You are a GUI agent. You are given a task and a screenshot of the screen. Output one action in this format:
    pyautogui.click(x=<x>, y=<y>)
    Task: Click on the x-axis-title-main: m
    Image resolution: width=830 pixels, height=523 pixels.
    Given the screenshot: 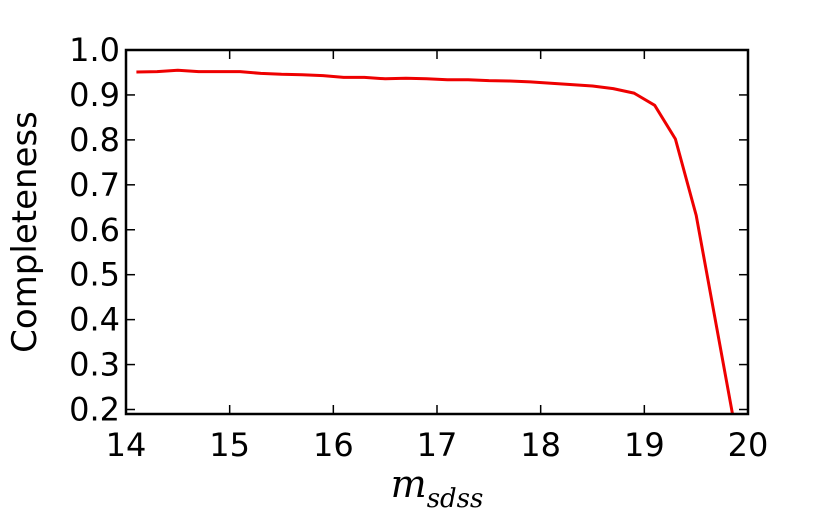 What is the action you would take?
    pyautogui.click(x=409, y=484)
    